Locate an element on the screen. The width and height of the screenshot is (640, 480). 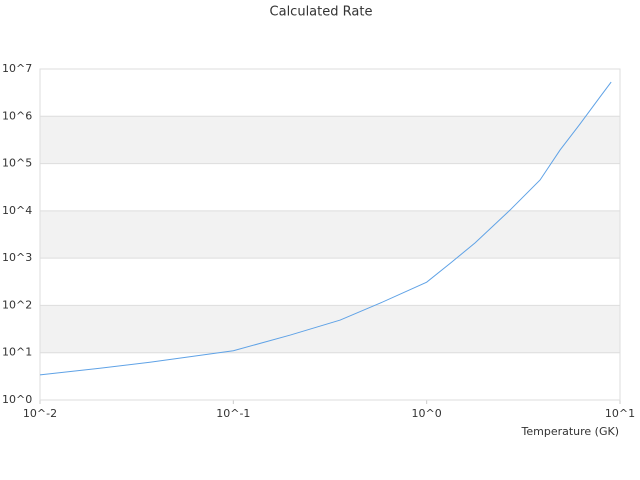
y-tick-label: 10^4 is located at coordinates (17, 210).